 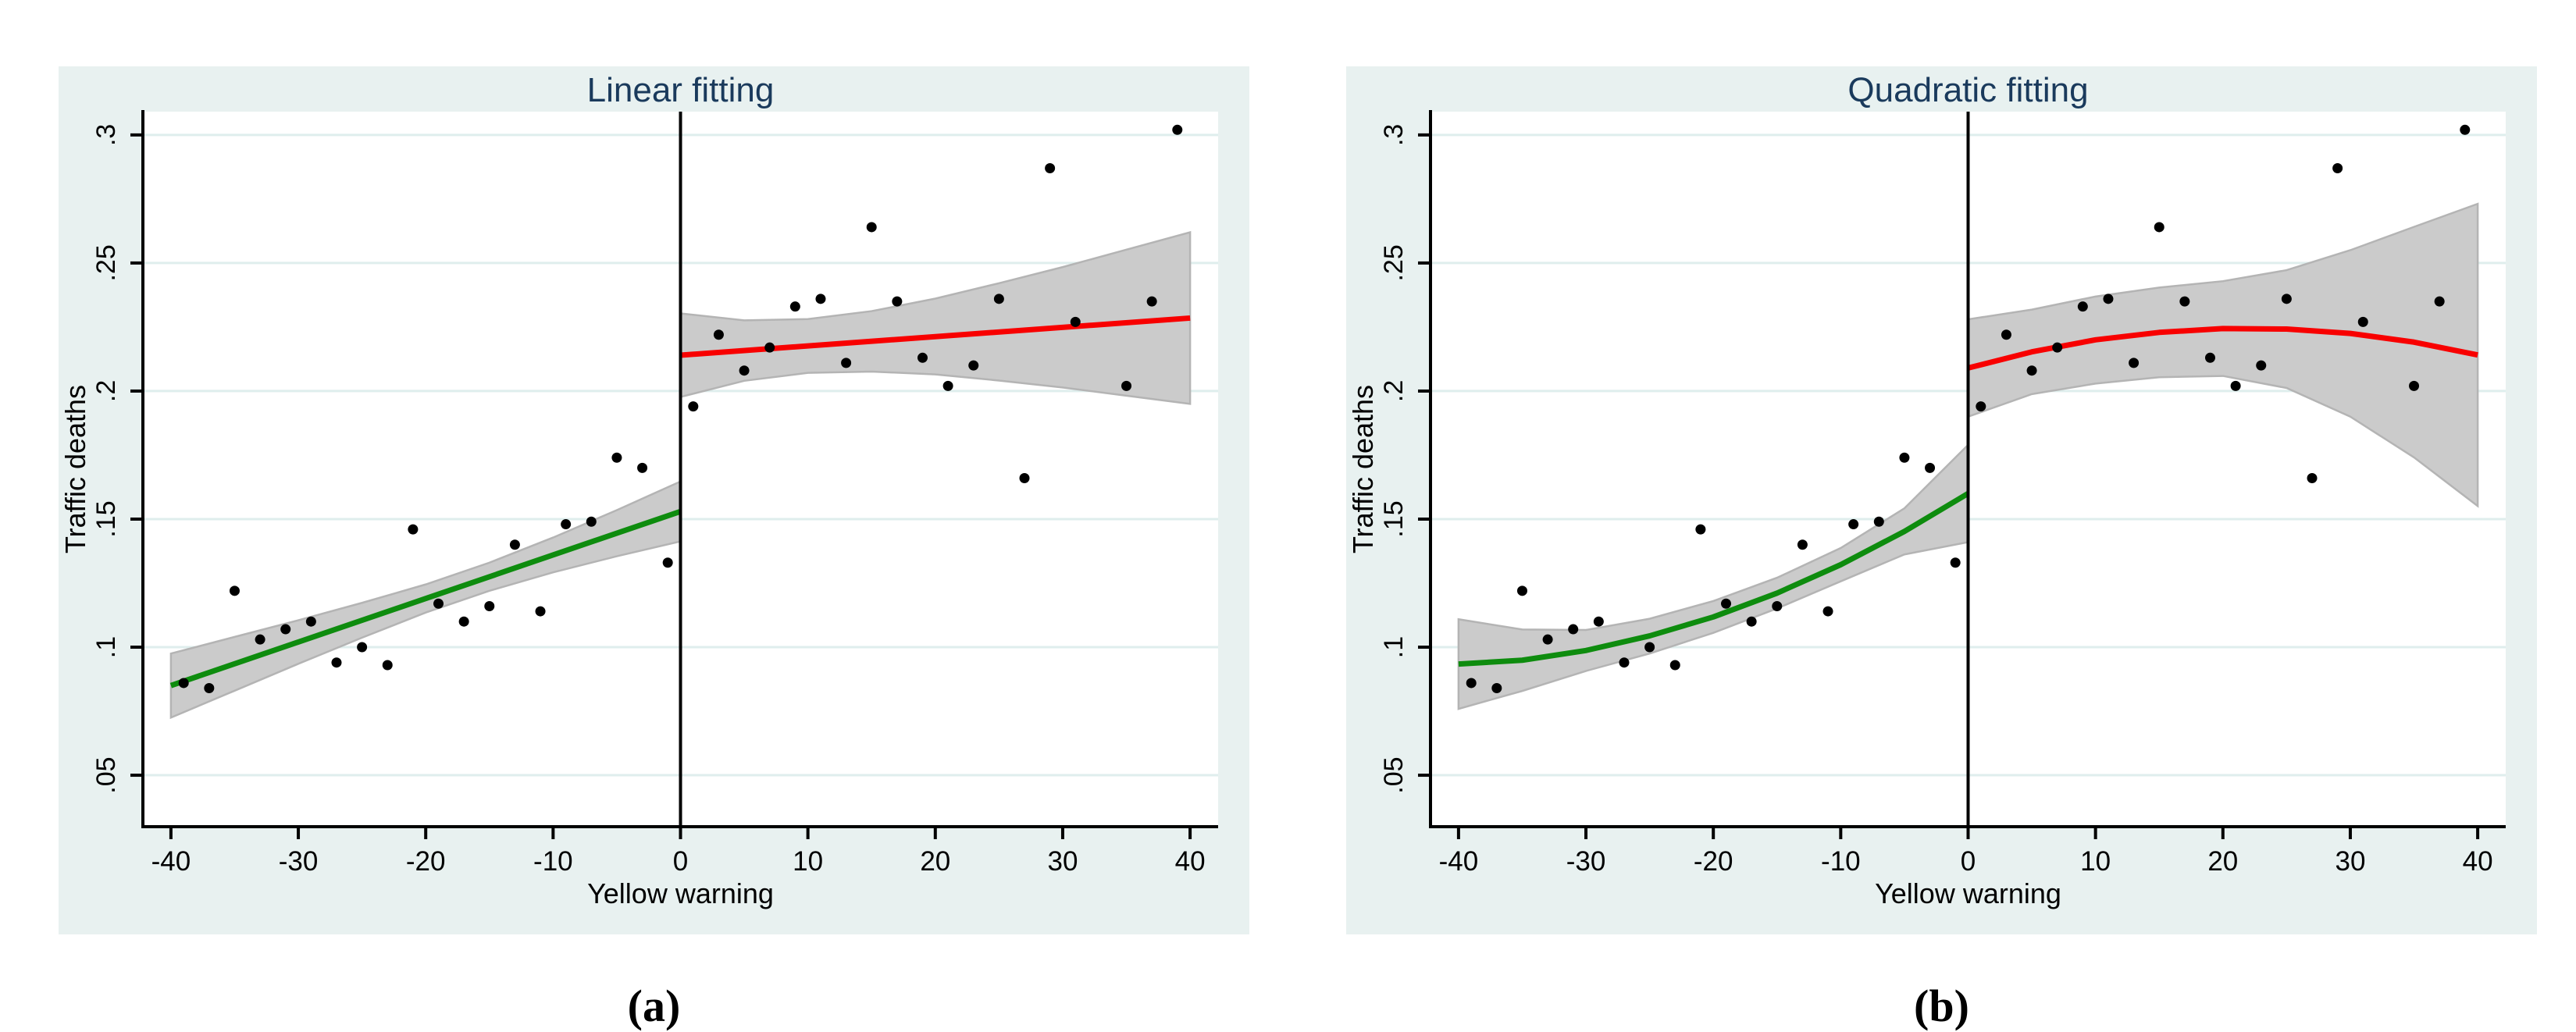 I want to click on panel-title: Quadratic fitting, so click(x=1968, y=90).